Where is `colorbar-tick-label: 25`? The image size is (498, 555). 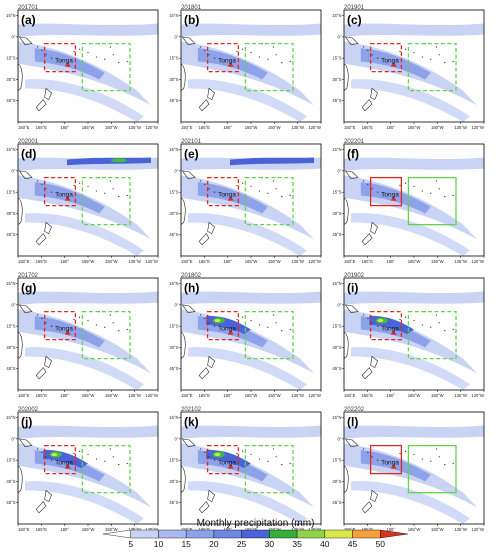 colorbar-tick-label: 25 is located at coordinates (242, 544).